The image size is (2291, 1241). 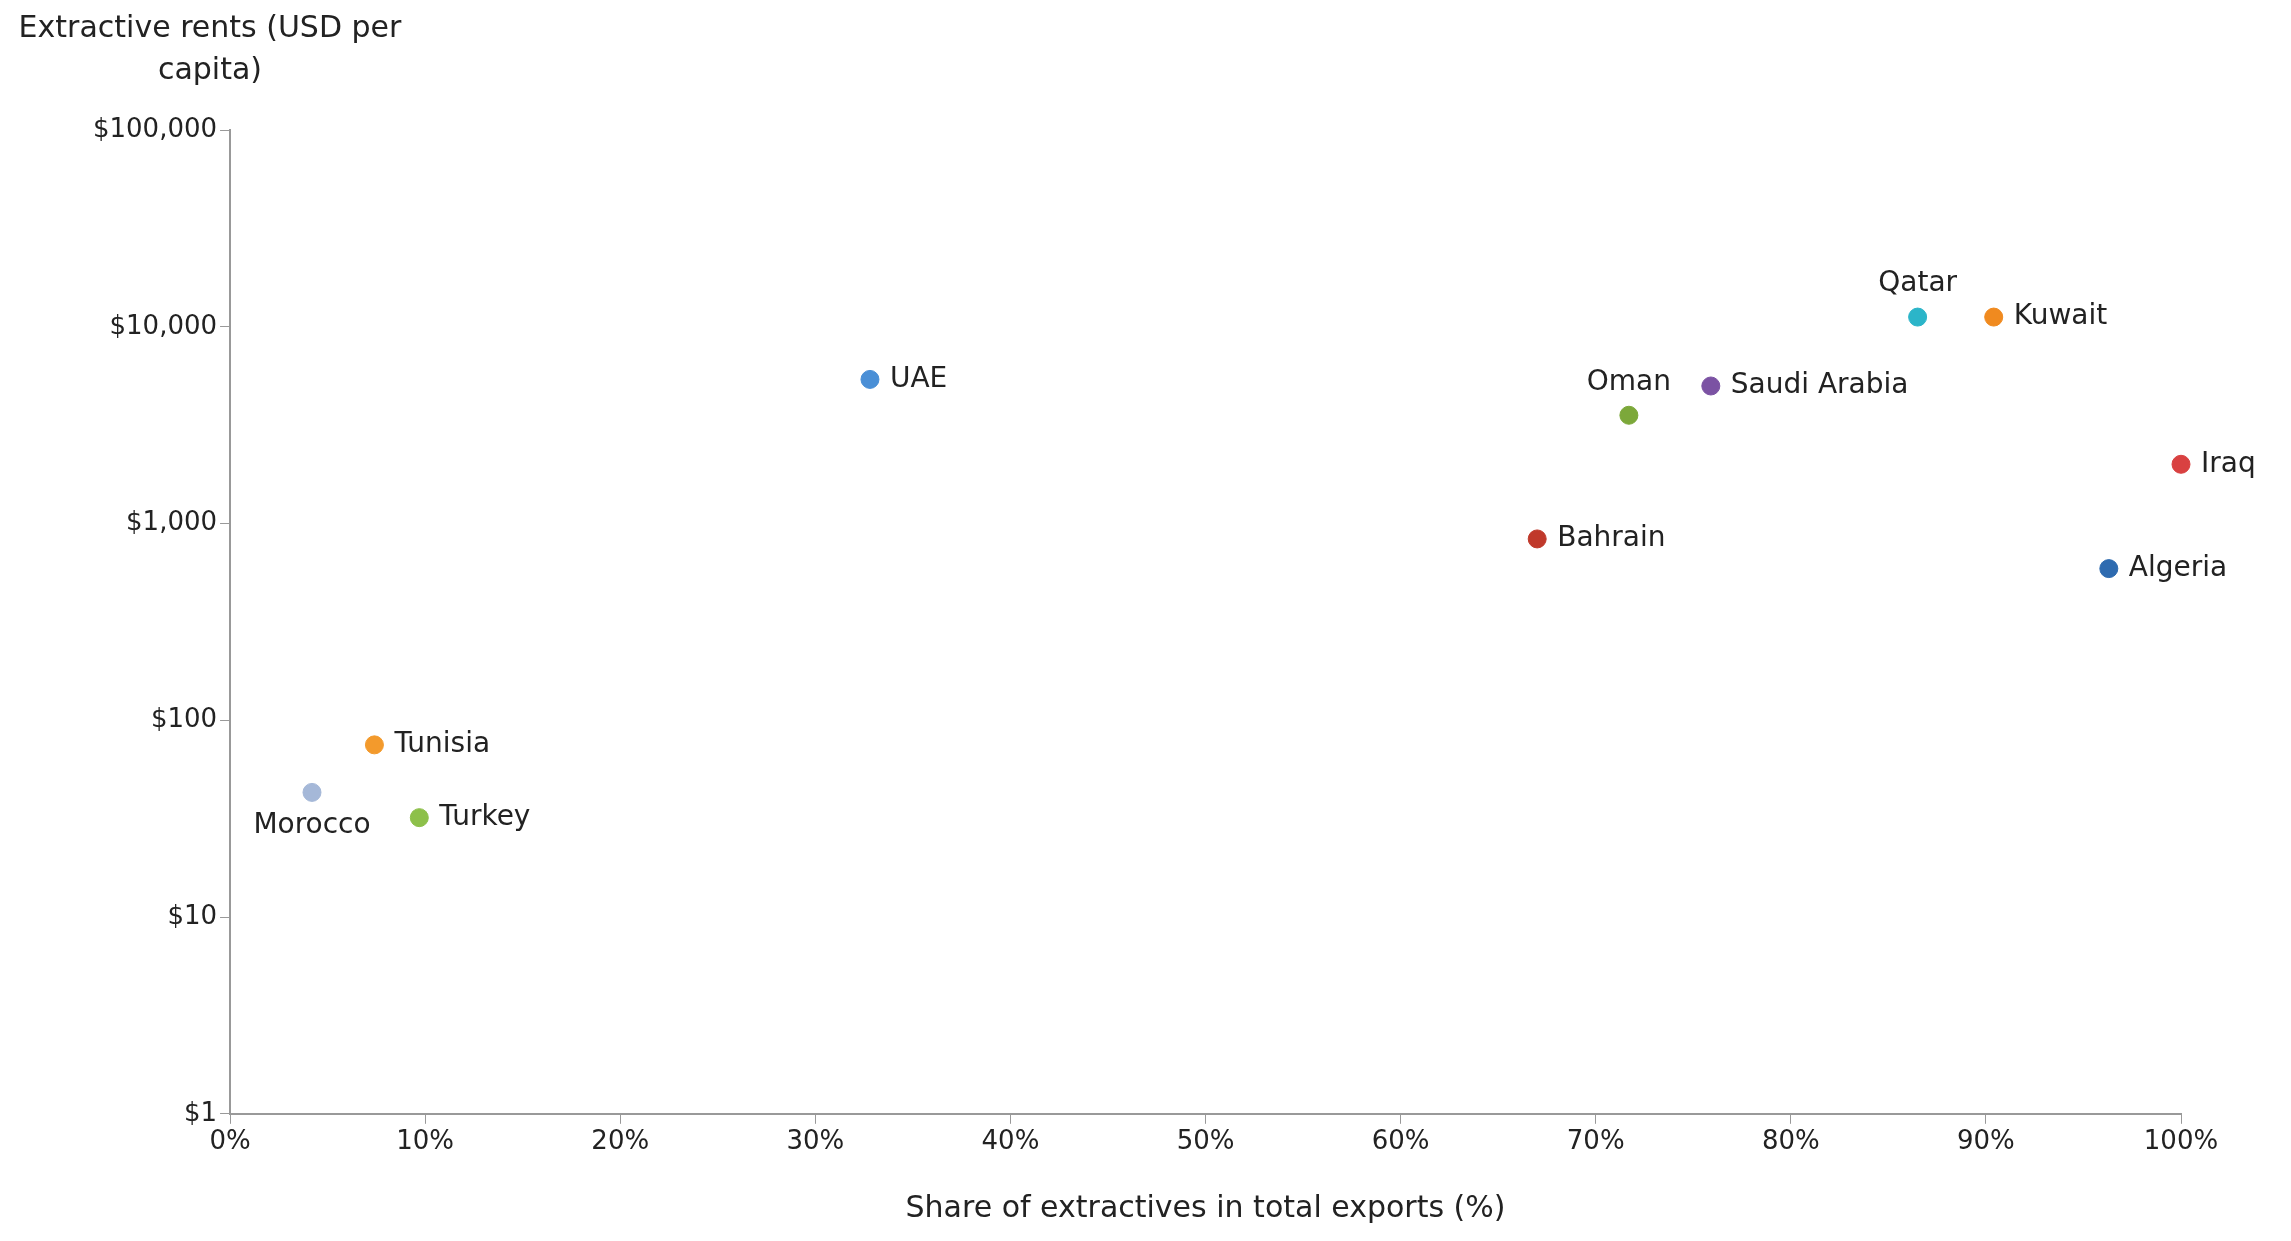 I want to click on x-tick-label: 80%, so click(x=1790, y=1140).